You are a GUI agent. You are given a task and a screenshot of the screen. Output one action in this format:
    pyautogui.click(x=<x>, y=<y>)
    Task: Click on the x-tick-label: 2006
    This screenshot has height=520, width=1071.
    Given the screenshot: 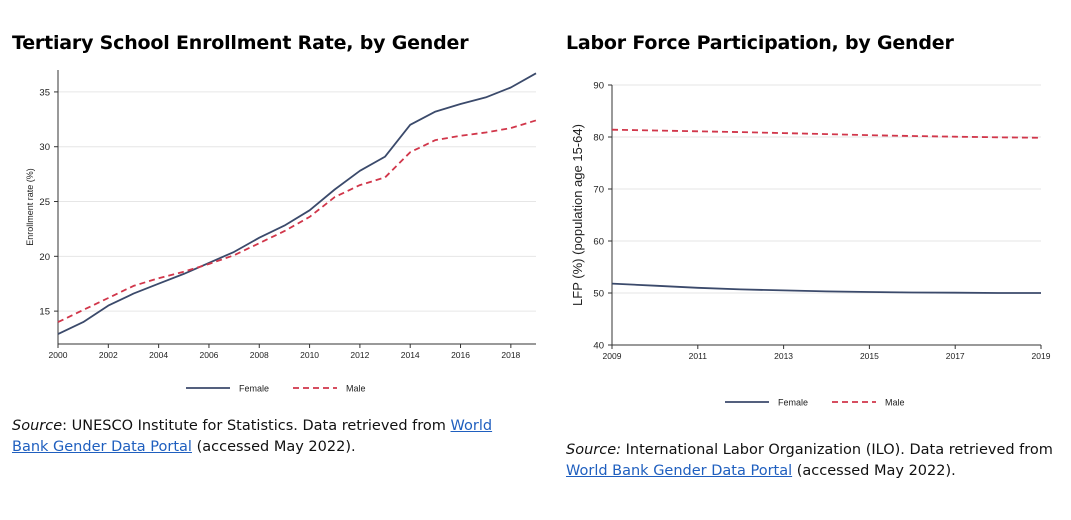 What is the action you would take?
    pyautogui.click(x=208, y=355)
    